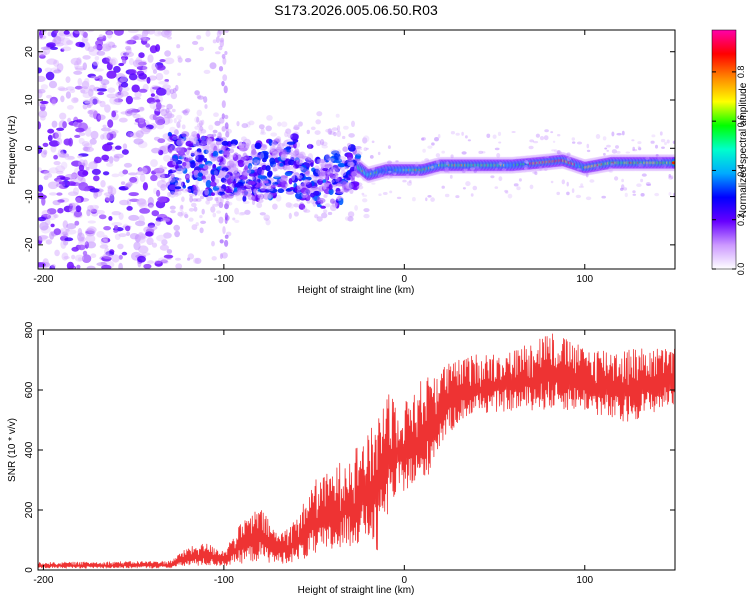 The height and width of the screenshot is (600, 750). I want to click on x-tick-label: -200, so click(43, 279).